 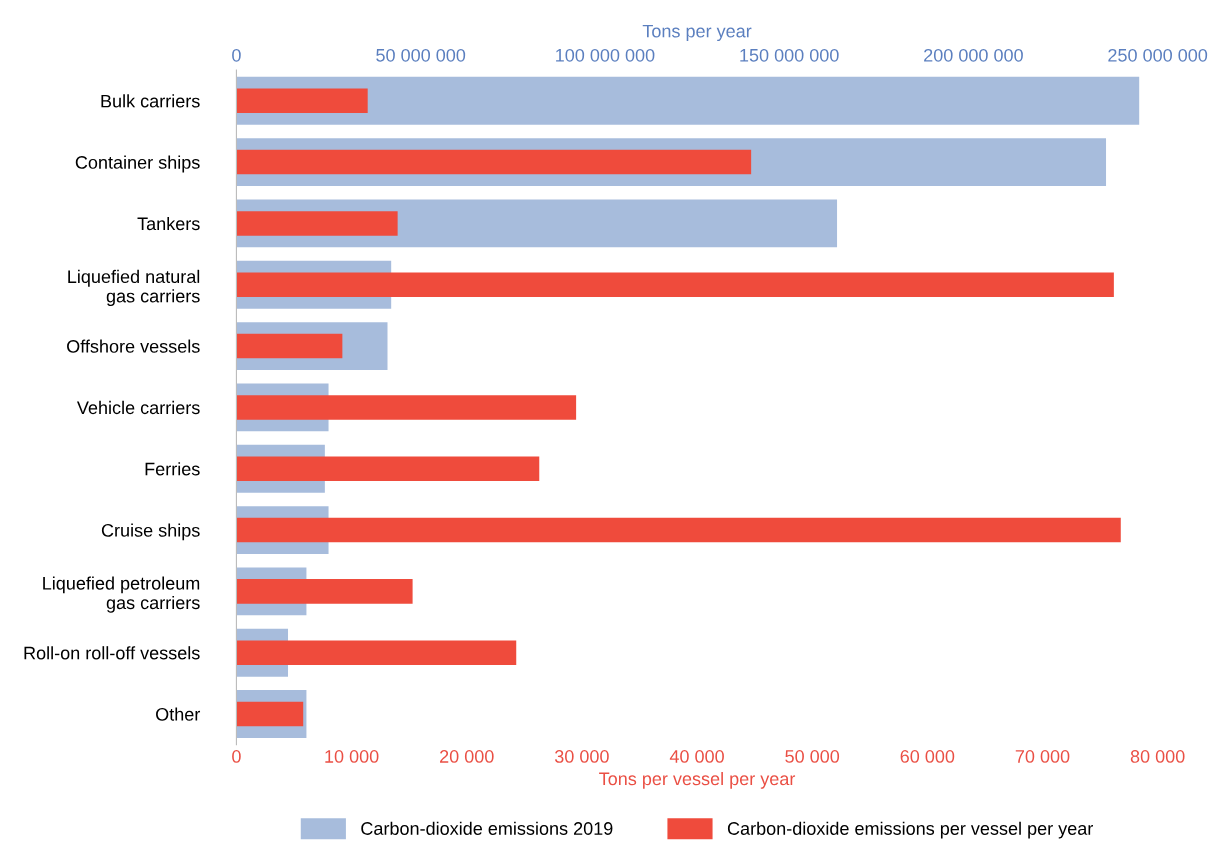 I want to click on x-tick-label: 60 000, so click(x=927, y=756).